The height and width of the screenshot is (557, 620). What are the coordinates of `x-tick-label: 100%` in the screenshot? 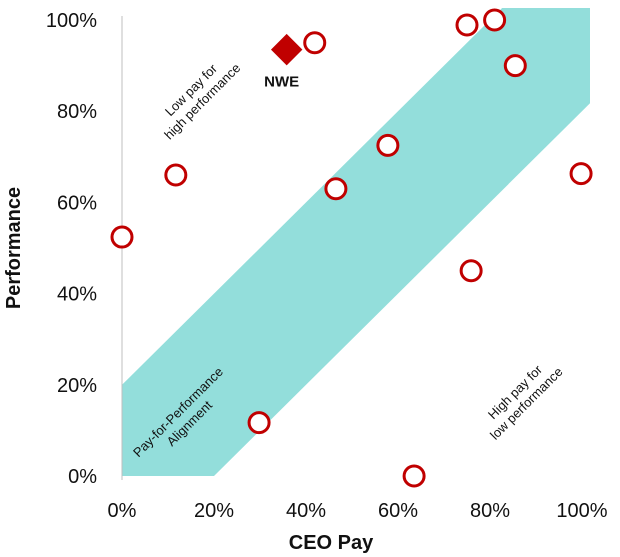 It's located at (581, 511).